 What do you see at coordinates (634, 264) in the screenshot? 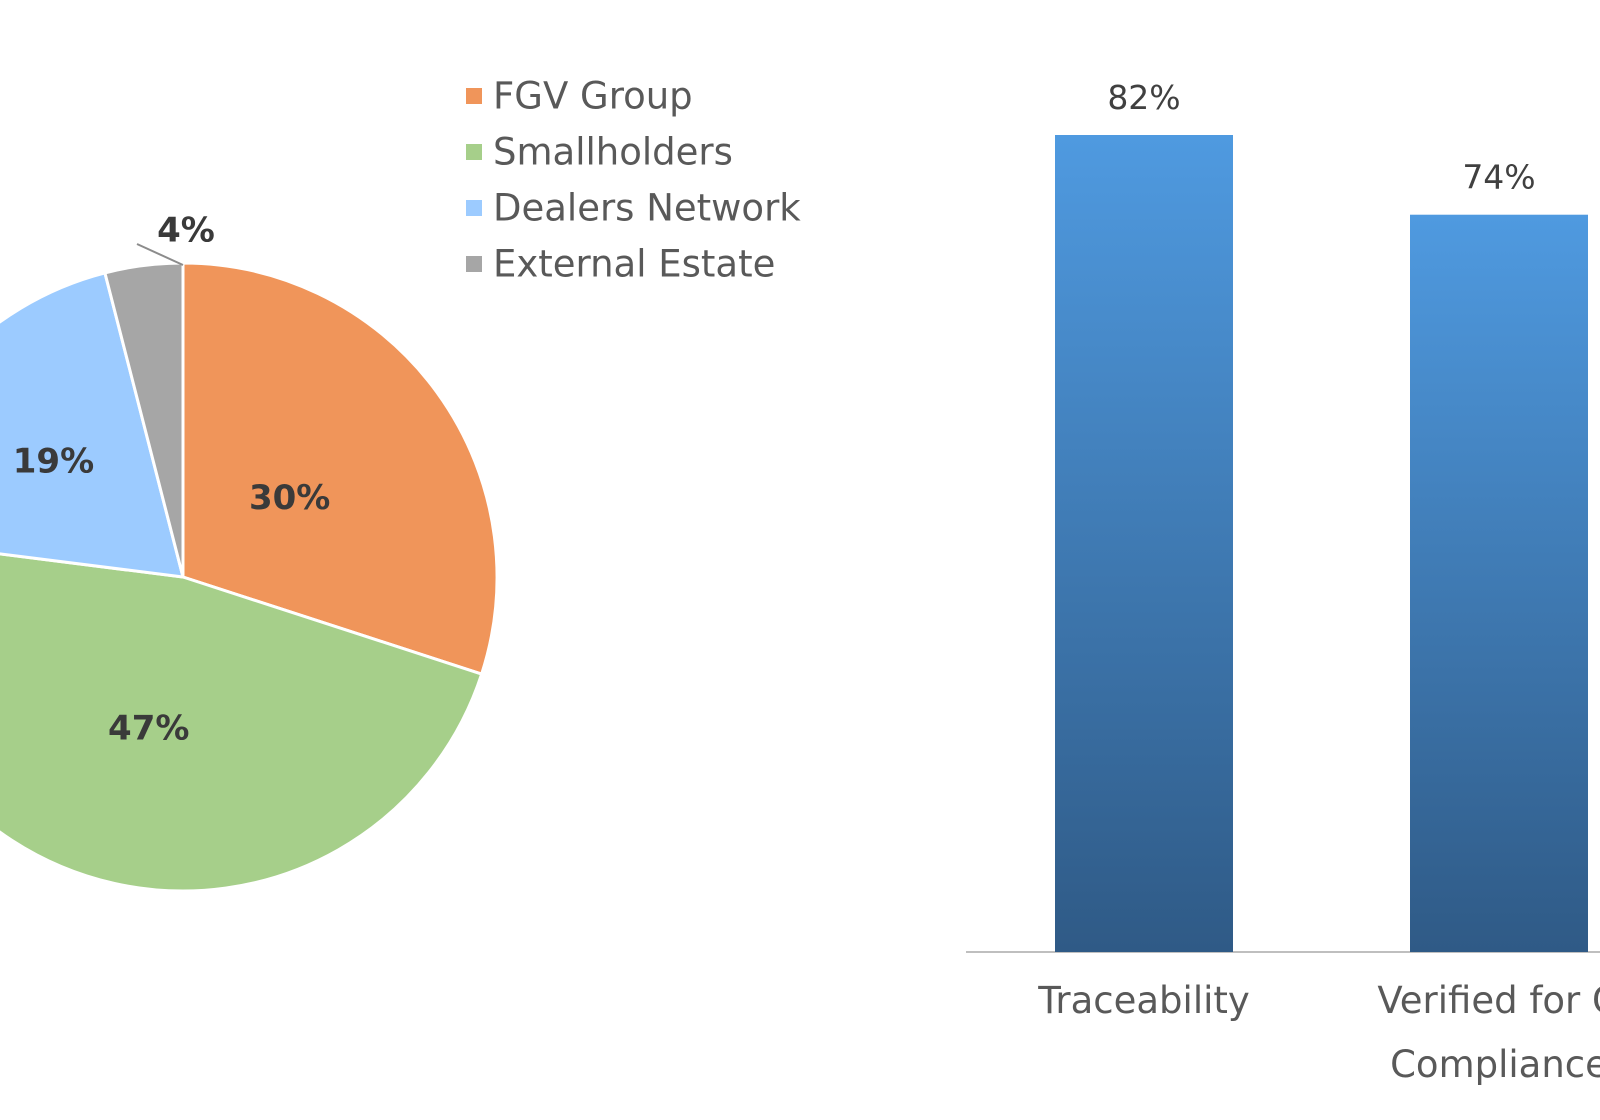
I see `legend-label-external-estate: External Estate` at bounding box center [634, 264].